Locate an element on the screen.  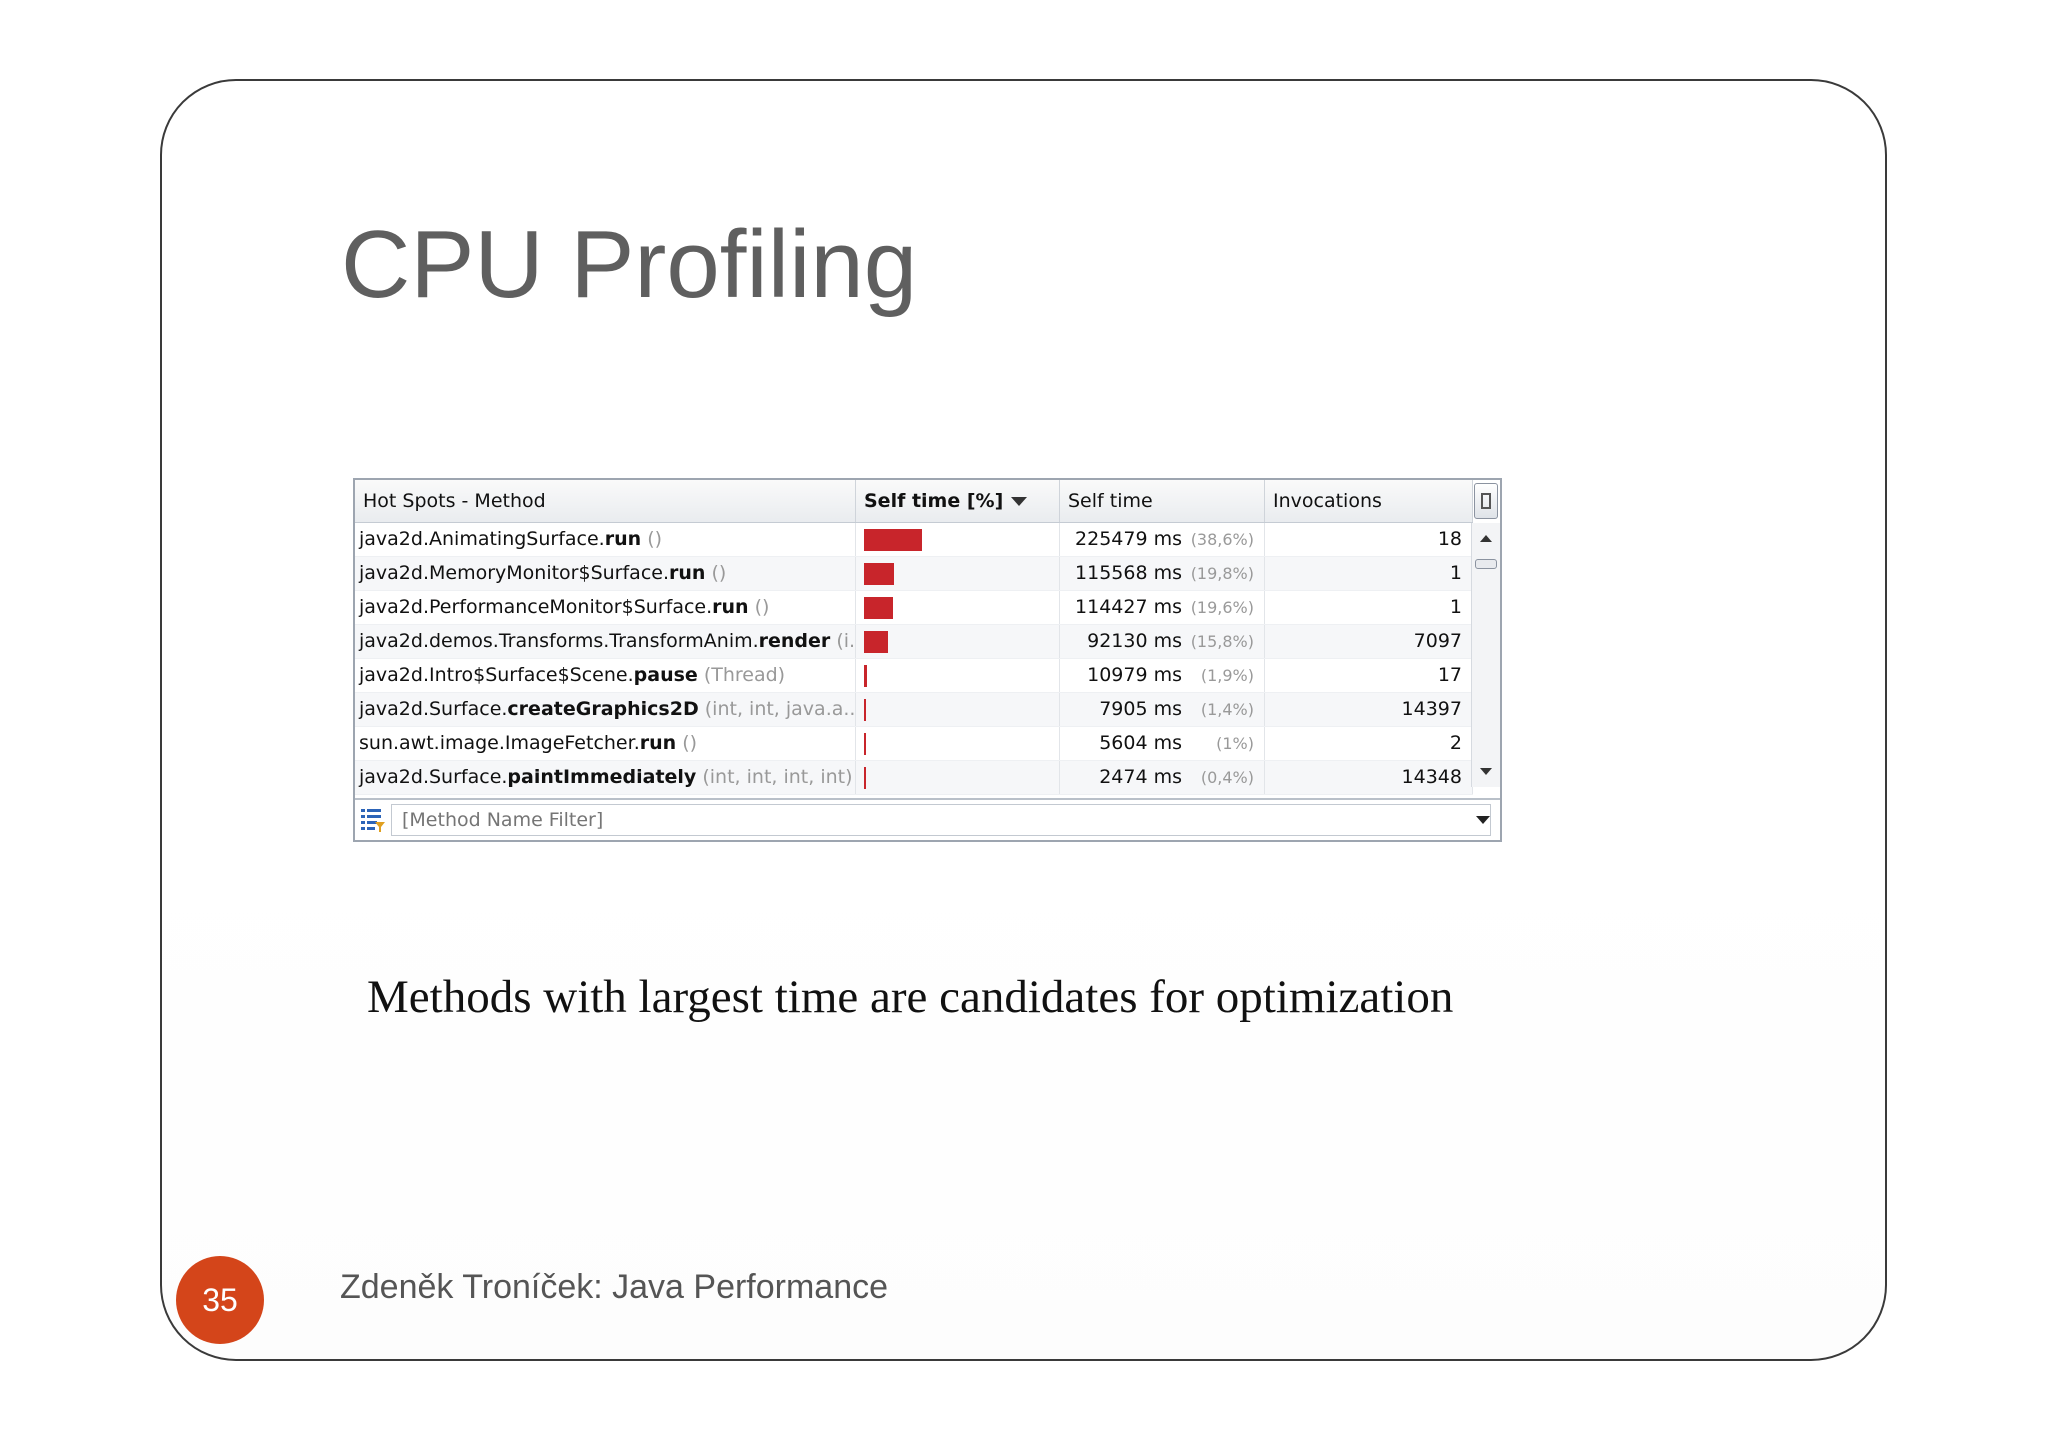
self-time-value: 115568 ms is located at coordinates (1128, 573).